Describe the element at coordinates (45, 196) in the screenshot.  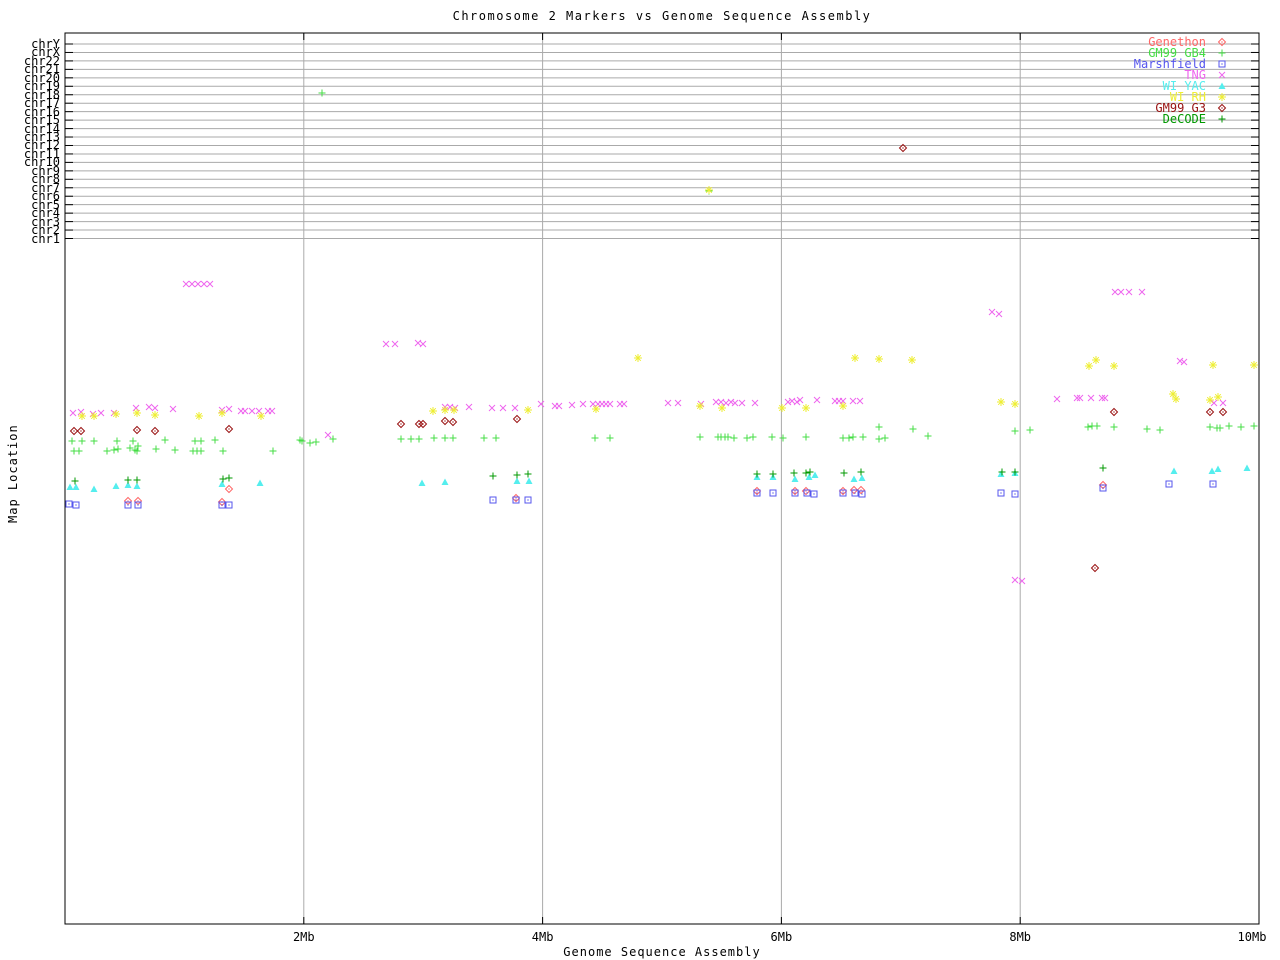
I see `chromosome-label: chr6` at that location.